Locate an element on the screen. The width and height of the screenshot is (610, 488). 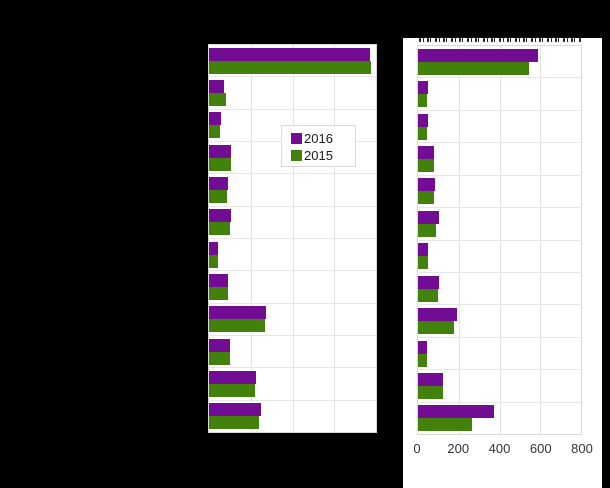
x-axis-tick-labels: 0 200 400 600 800 is located at coordinates (502, 449).